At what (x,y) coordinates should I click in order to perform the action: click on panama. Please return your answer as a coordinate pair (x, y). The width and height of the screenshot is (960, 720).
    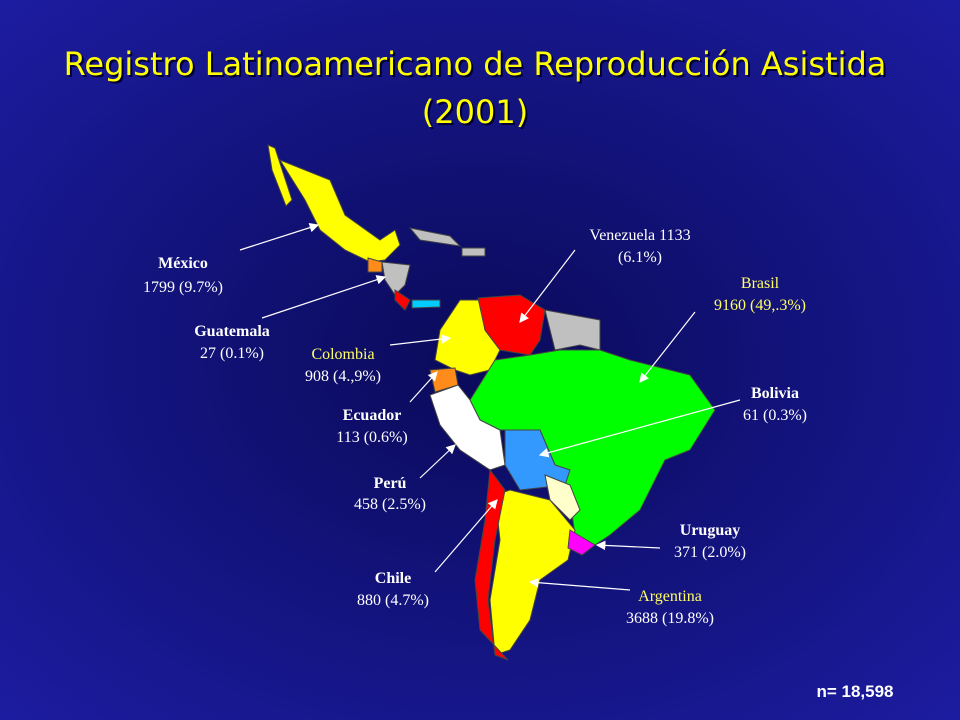
    Looking at the image, I should click on (426, 304).